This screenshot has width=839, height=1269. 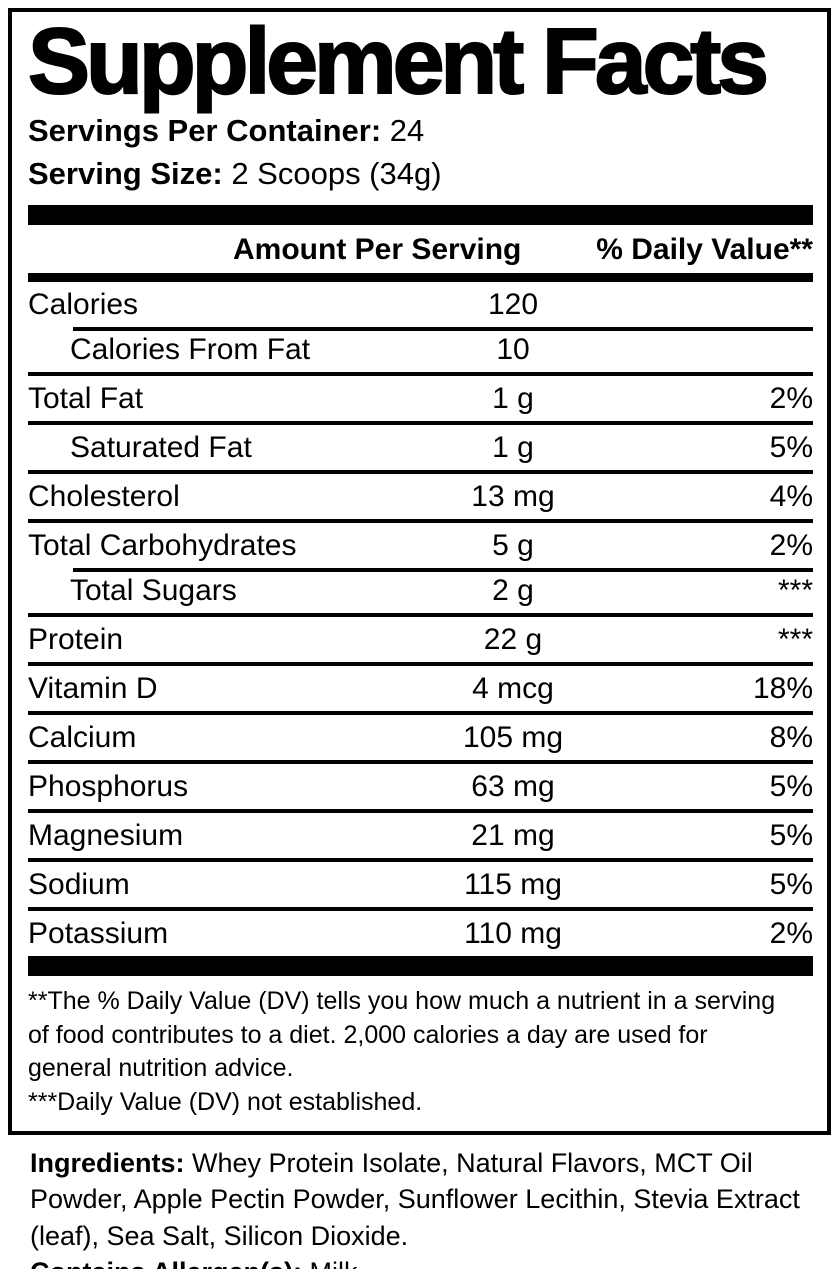 I want to click on nutrient-name: Phosphorus, so click(x=108, y=786).